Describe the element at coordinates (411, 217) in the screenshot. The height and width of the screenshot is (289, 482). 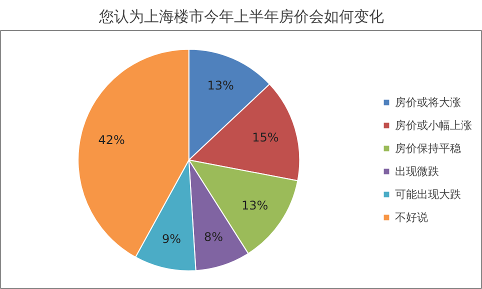
I see `legend-label: 不好说` at that location.